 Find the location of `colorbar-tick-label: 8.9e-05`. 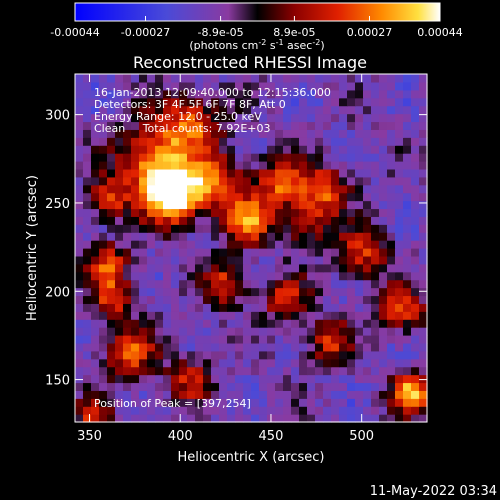

colorbar-tick-label: 8.9e-05 is located at coordinates (294, 32).